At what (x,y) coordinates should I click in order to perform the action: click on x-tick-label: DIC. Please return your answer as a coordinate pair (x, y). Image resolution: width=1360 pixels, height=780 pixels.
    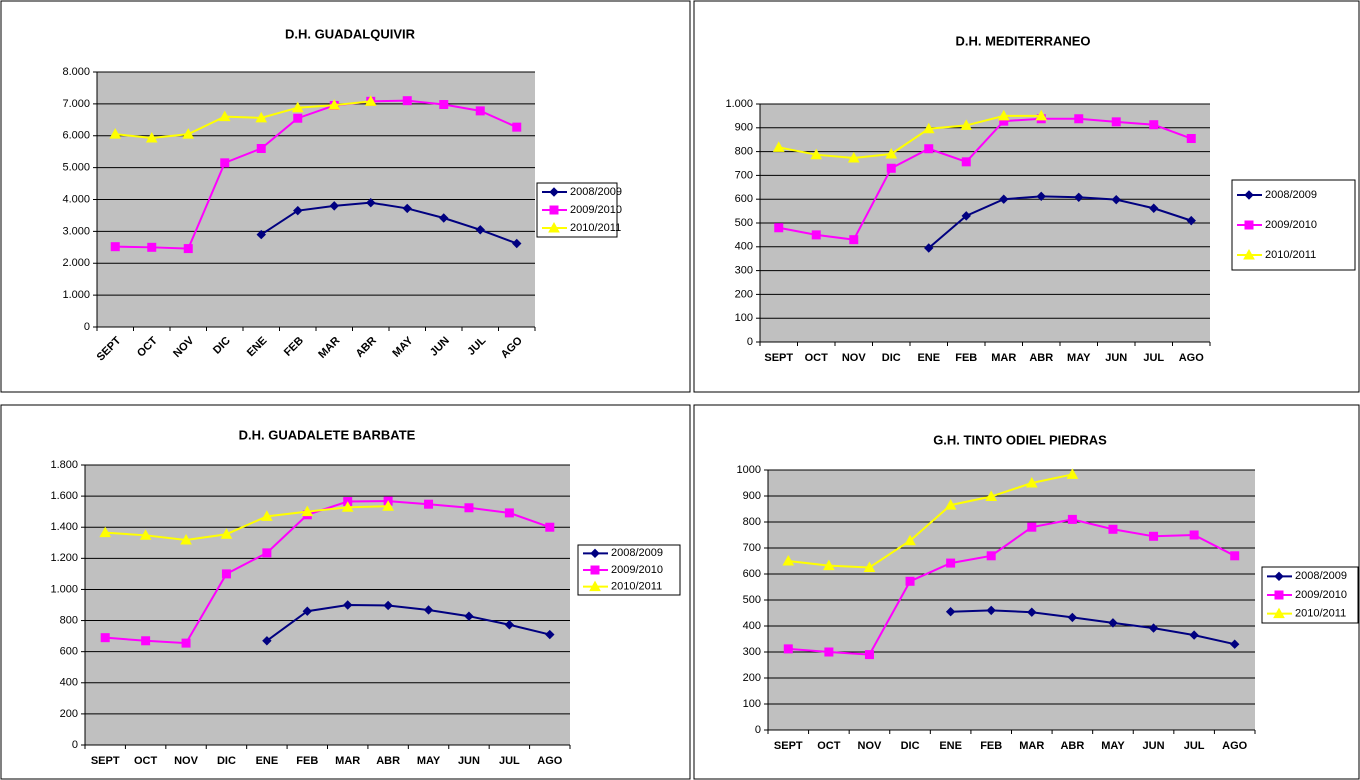
    Looking at the image, I should click on (910, 746).